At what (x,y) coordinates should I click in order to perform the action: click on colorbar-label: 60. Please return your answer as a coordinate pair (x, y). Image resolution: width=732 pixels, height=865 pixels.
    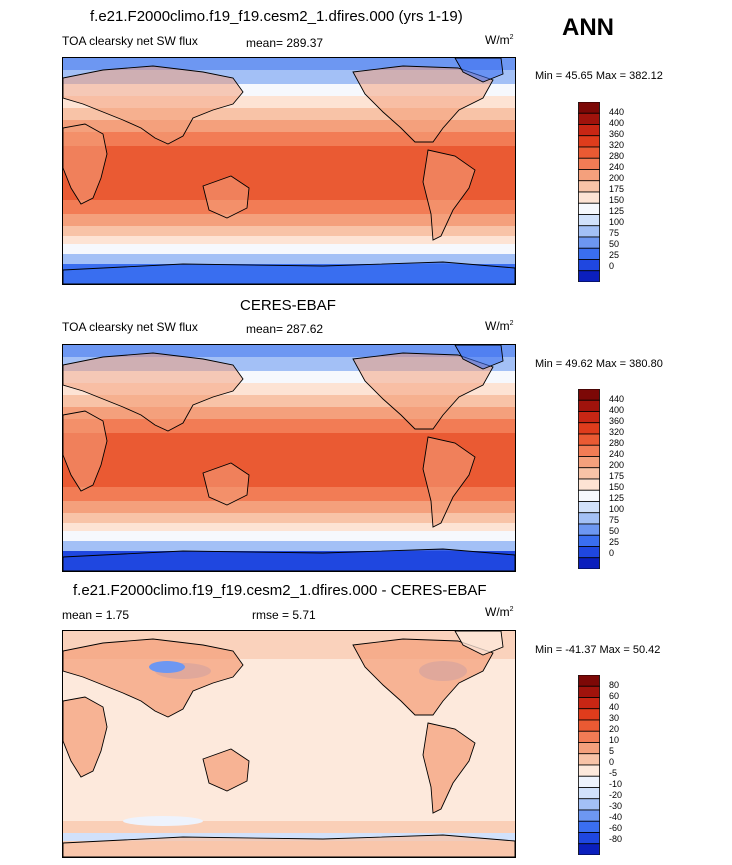
    Looking at the image, I should click on (614, 696).